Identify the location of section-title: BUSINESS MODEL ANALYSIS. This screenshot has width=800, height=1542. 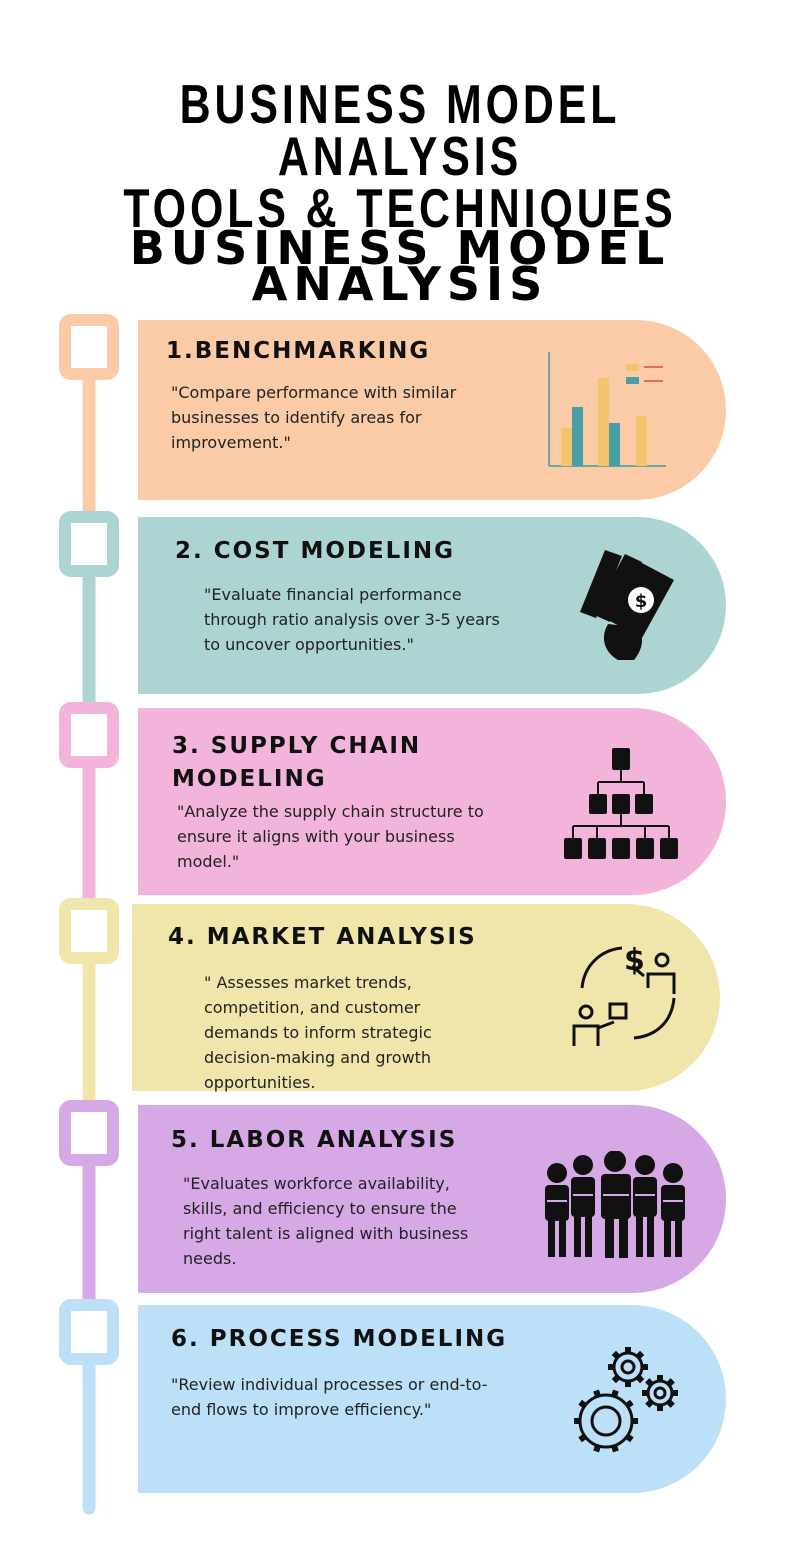
(400, 266).